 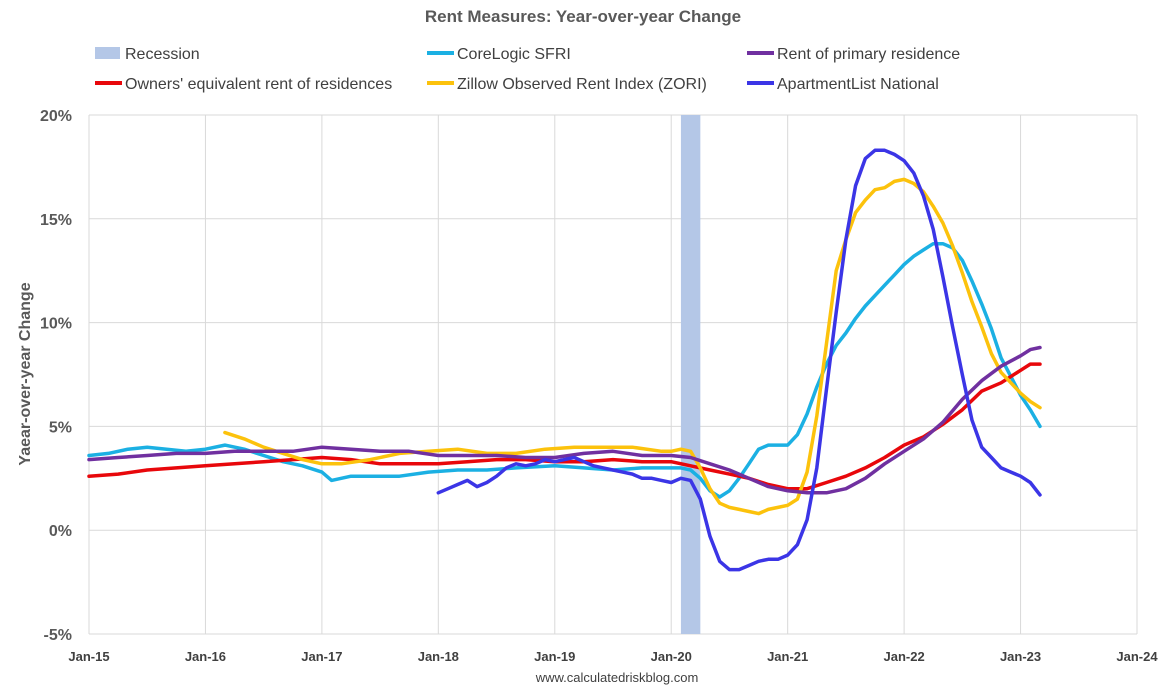 I want to click on x-tick-label: Jan-24, so click(x=1137, y=656).